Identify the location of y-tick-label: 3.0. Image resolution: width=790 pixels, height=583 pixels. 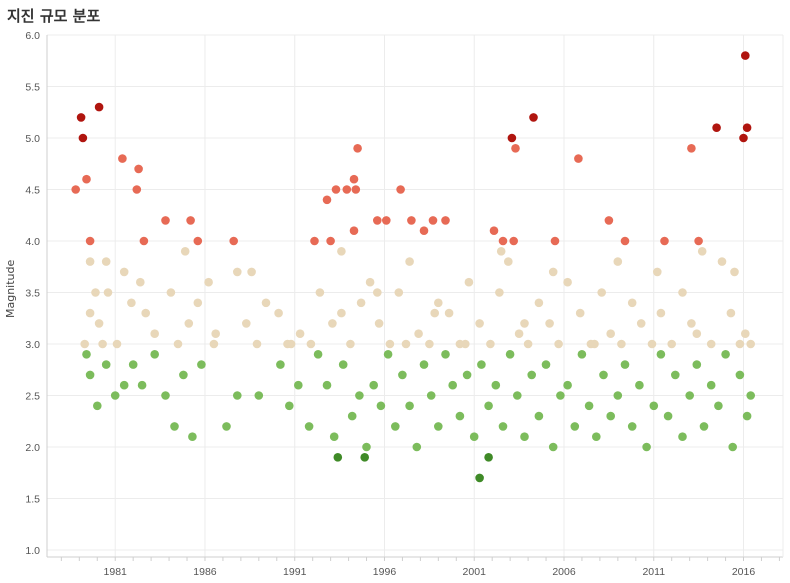
(32, 345).